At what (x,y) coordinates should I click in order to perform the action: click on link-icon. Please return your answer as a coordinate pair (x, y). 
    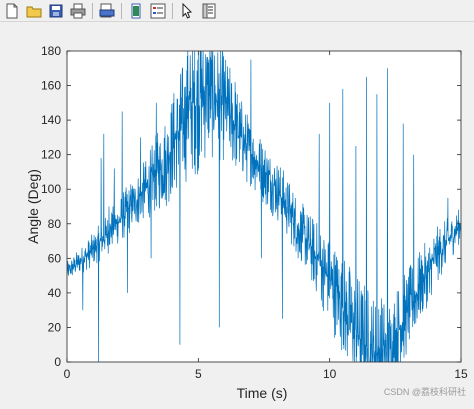
    Looking at the image, I should click on (136, 11).